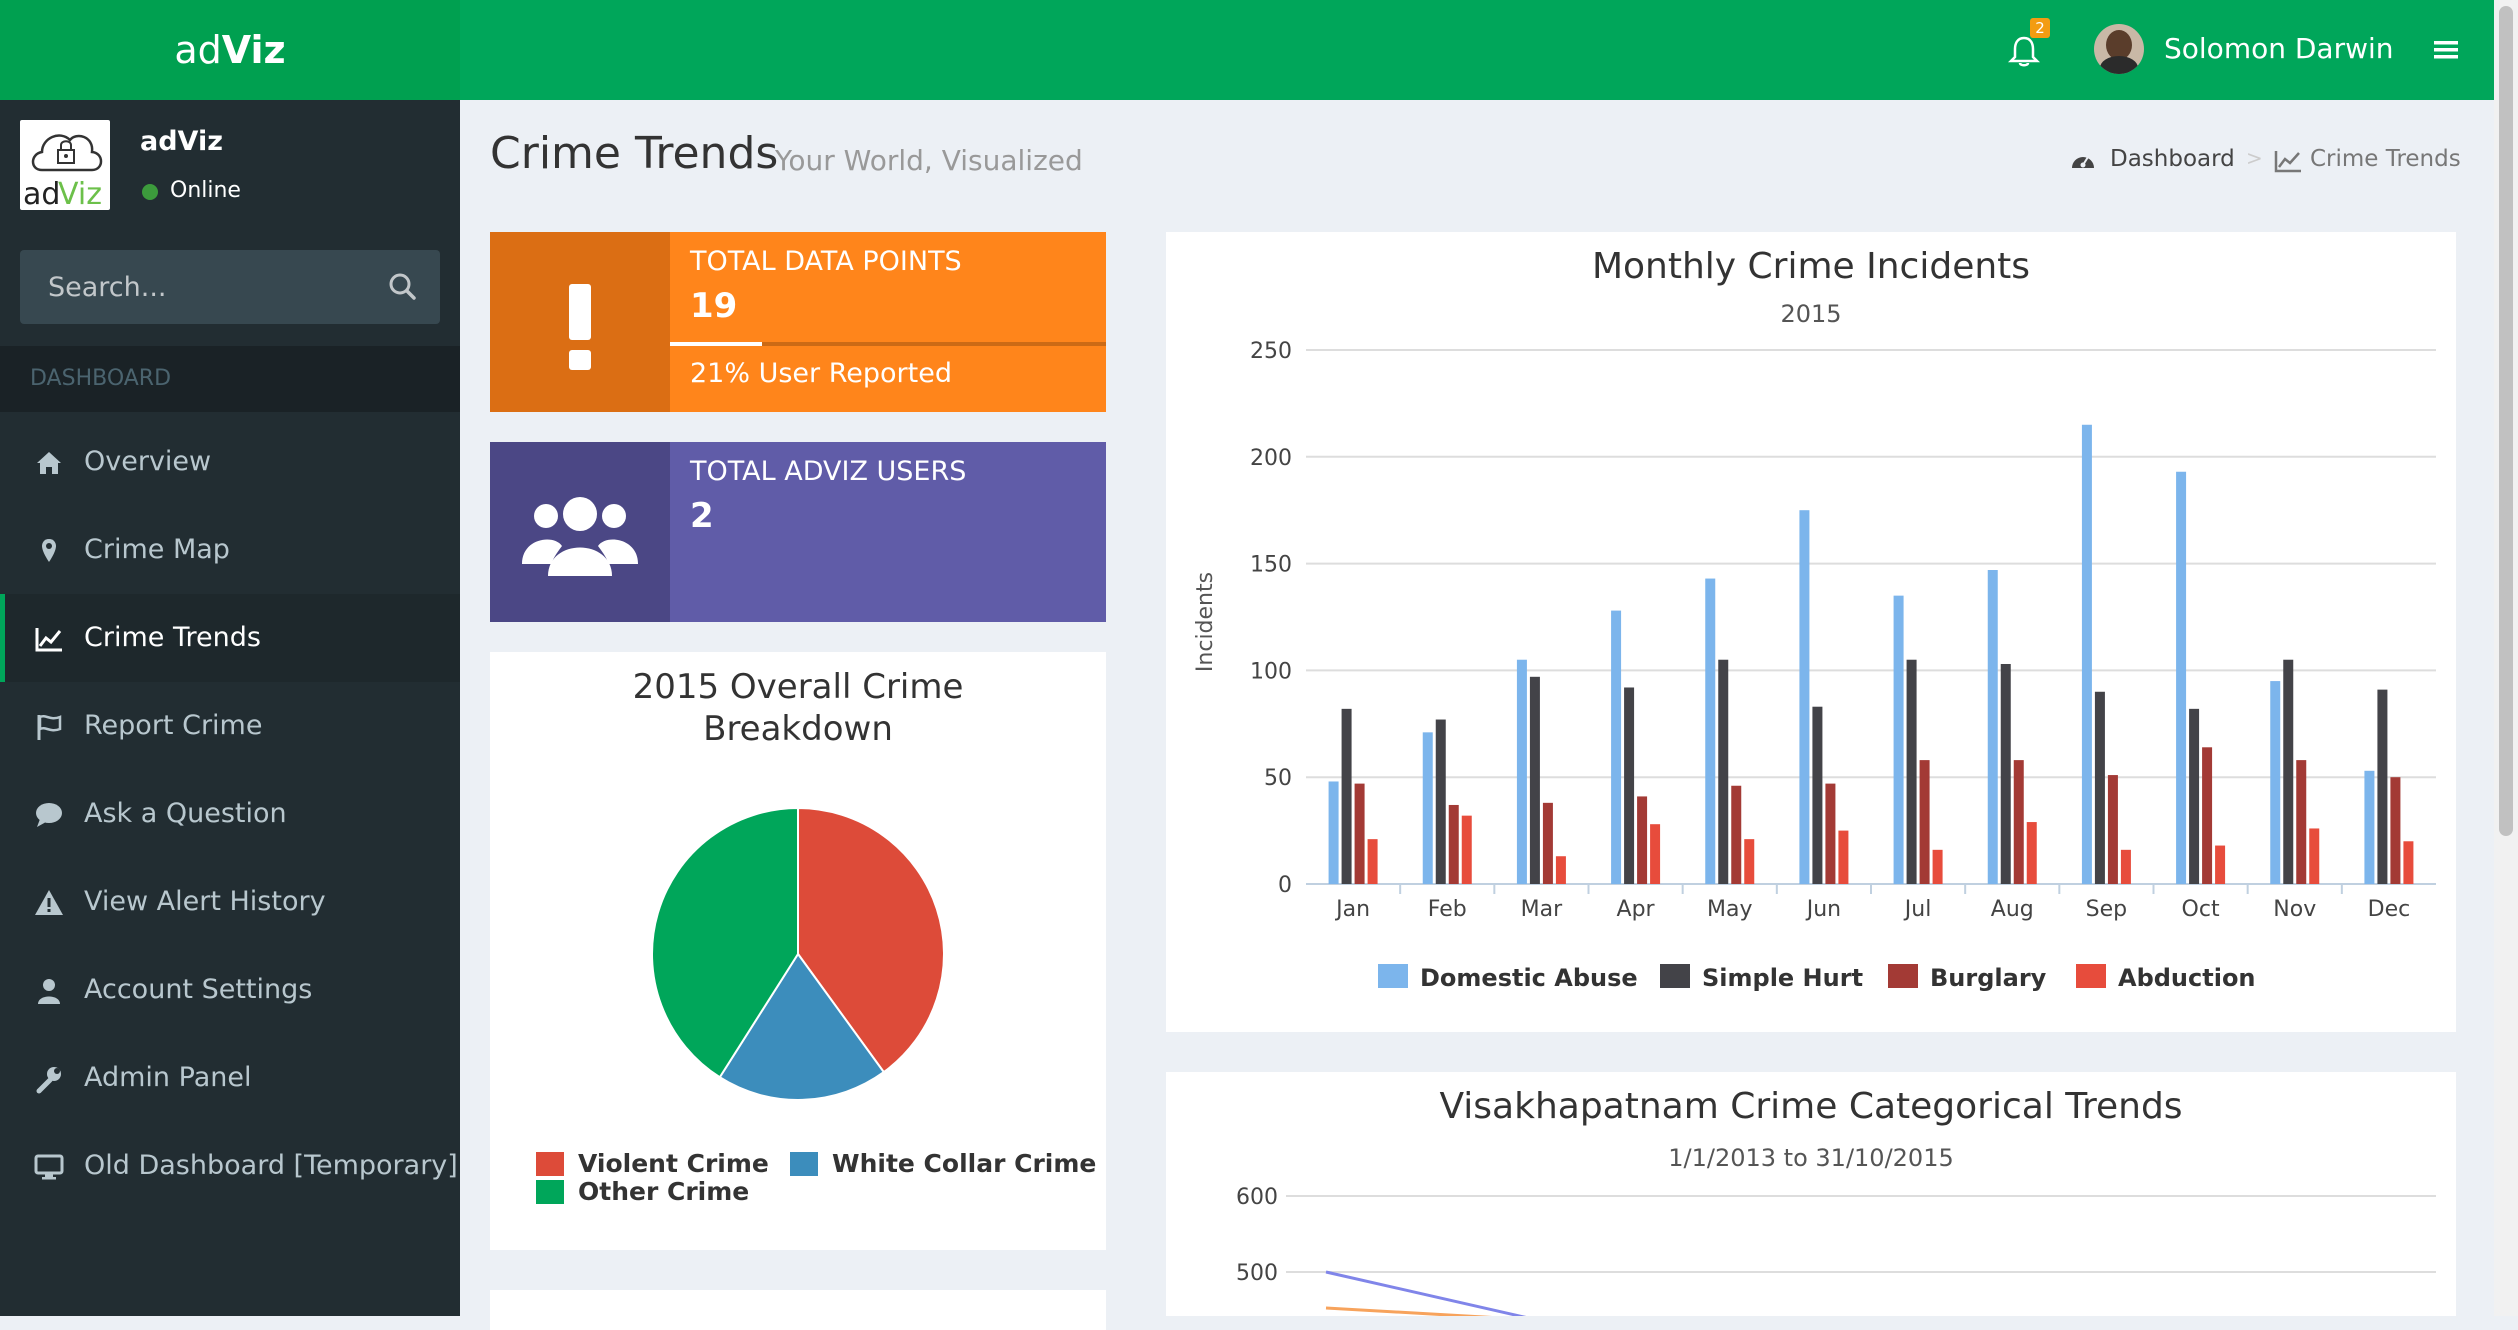  I want to click on sidebar-section-label: DASHBOARD, so click(101, 378).